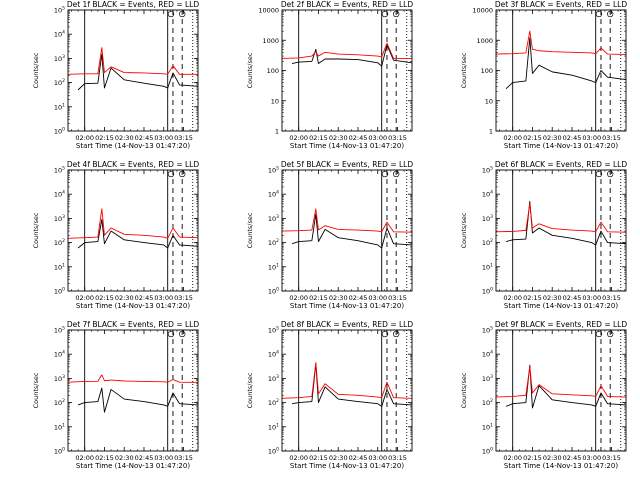 This screenshot has width=640, height=485. I want to click on panel-title: Det 2f BLACK = Events, RED = LLD, so click(347, 4).